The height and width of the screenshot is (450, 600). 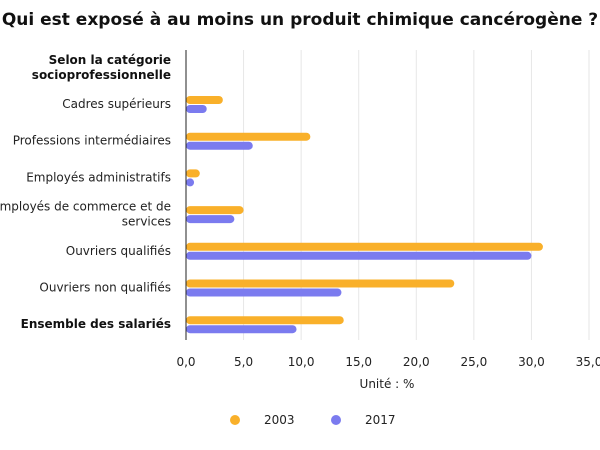 What do you see at coordinates (336, 420) in the screenshot?
I see `legend-marker-2017` at bounding box center [336, 420].